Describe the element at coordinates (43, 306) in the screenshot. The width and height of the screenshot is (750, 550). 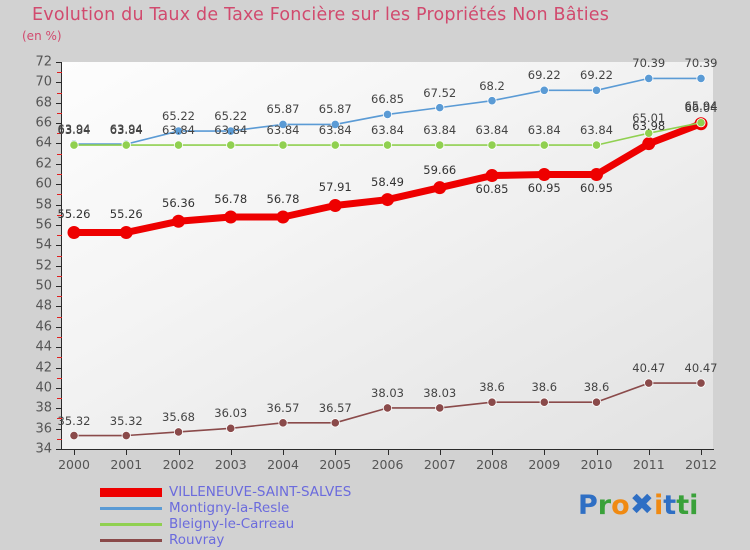
I see `y-axis-label: 48` at that location.